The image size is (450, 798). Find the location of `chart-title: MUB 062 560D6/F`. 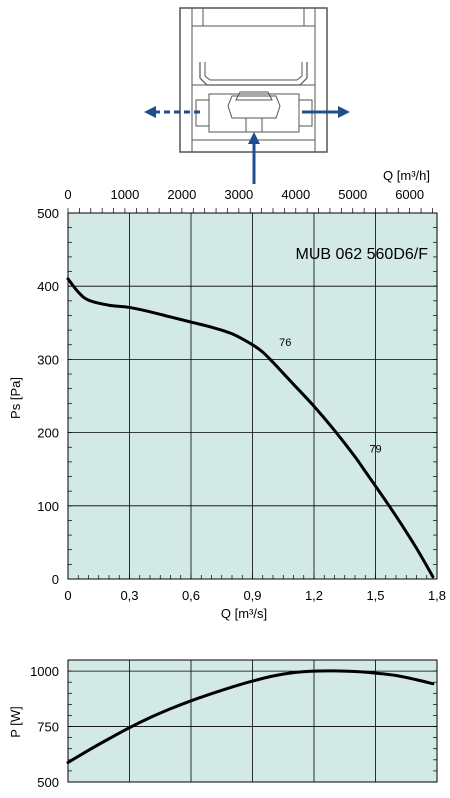

chart-title: MUB 062 560D6/F is located at coordinates (361, 254).